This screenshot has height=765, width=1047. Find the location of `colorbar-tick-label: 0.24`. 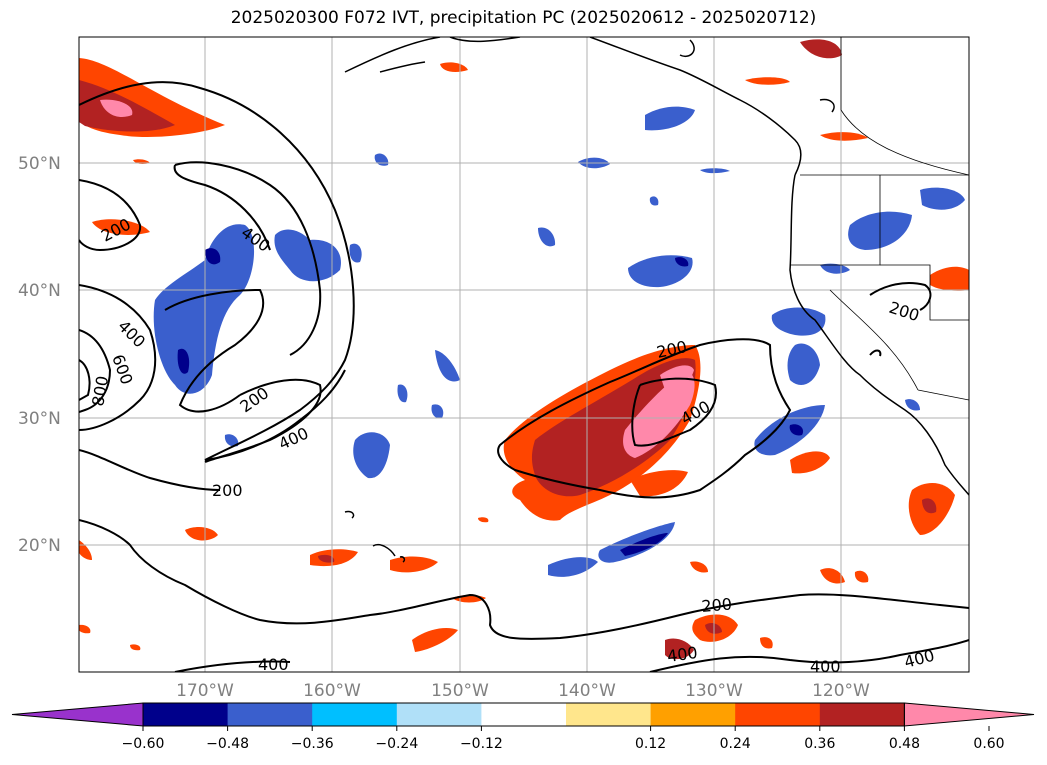

colorbar-tick-label: 0.24 is located at coordinates (735, 744).